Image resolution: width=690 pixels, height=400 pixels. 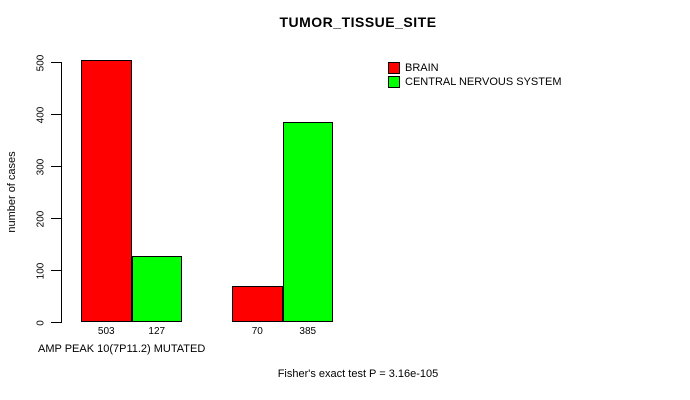 I want to click on y-tick-label: 400, so click(x=41, y=114).